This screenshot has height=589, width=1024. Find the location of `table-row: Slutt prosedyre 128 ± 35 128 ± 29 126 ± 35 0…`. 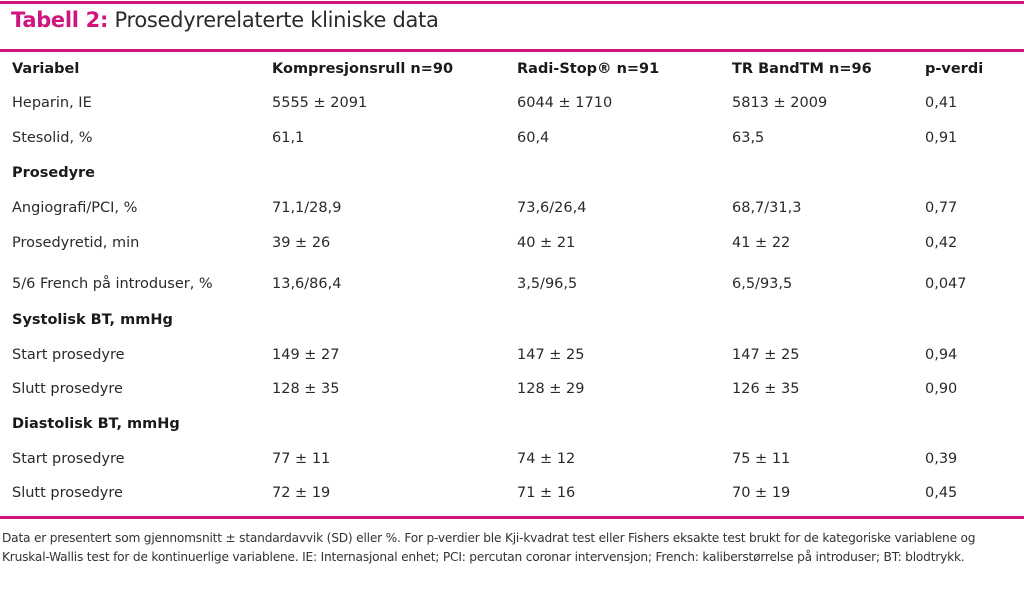

table-row: Slutt prosedyre 128 ± 35 128 ± 29 126 ± 35 0… is located at coordinates (512, 391).